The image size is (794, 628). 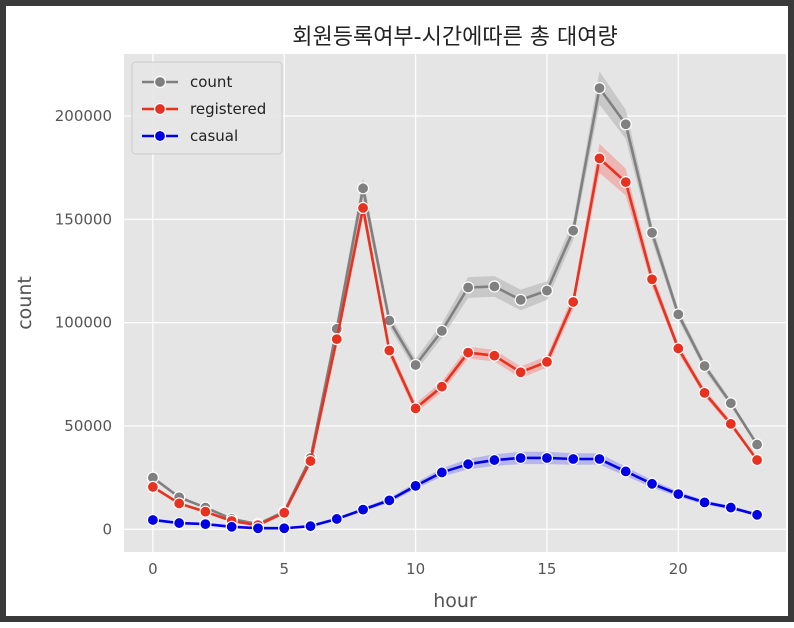 I want to click on y-tick-label: 200000, so click(x=83, y=116).